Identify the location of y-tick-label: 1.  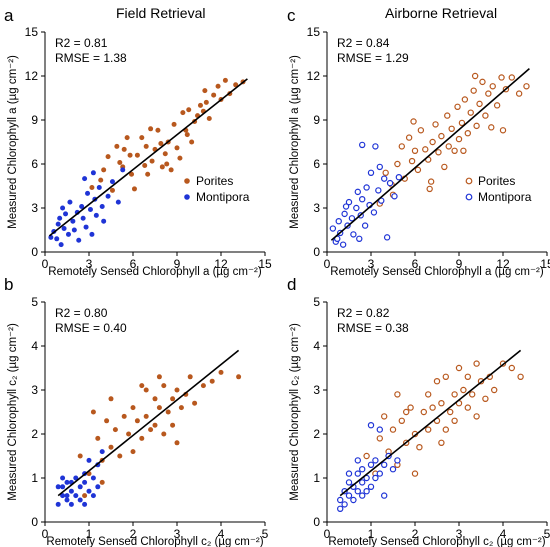
(316, 478).